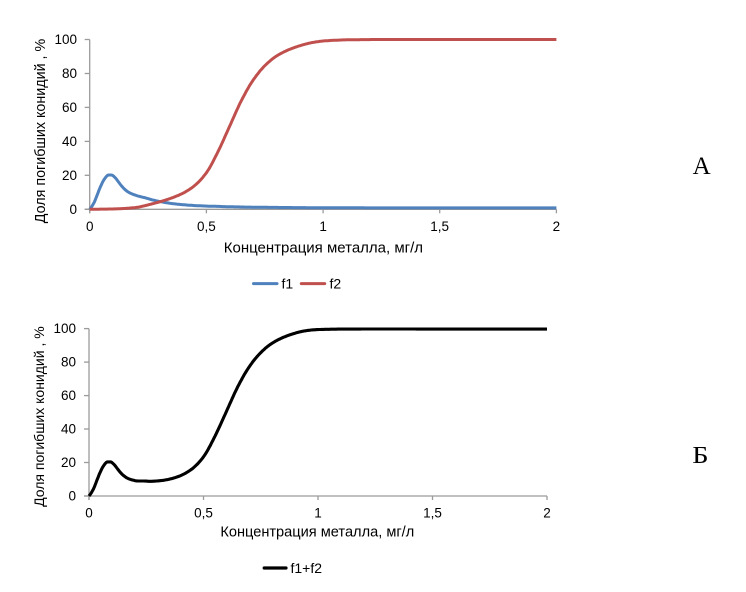 This screenshot has width=746, height=592. I want to click on svg-text: Б, so click(700, 455).